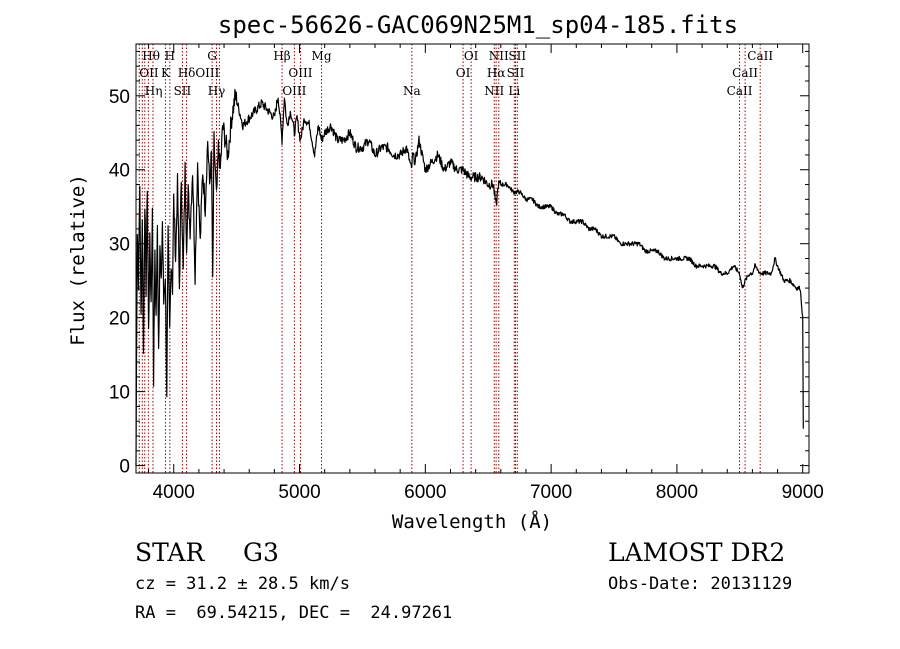 This screenshot has height=649, width=900. What do you see at coordinates (242, 584) in the screenshot?
I see `redshift-readout: cz = 31.2 ± 28.5 km/s` at bounding box center [242, 584].